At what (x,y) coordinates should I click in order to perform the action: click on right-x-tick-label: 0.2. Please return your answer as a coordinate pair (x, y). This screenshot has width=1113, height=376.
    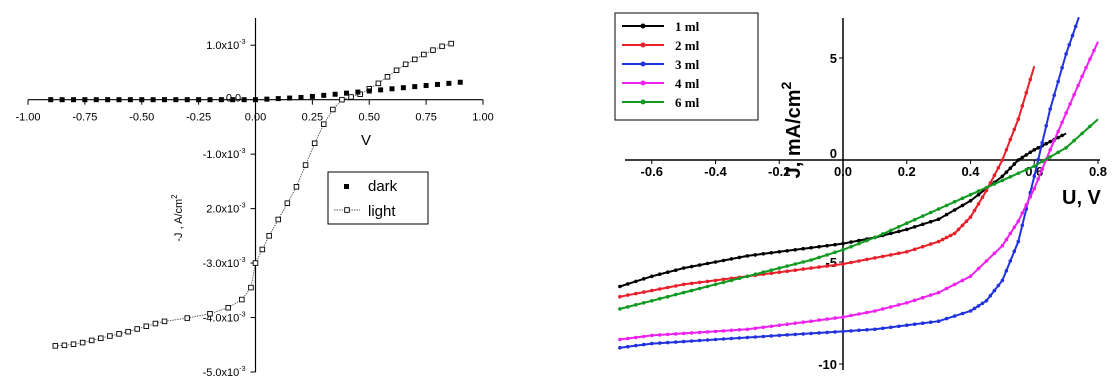
    Looking at the image, I should click on (907, 171).